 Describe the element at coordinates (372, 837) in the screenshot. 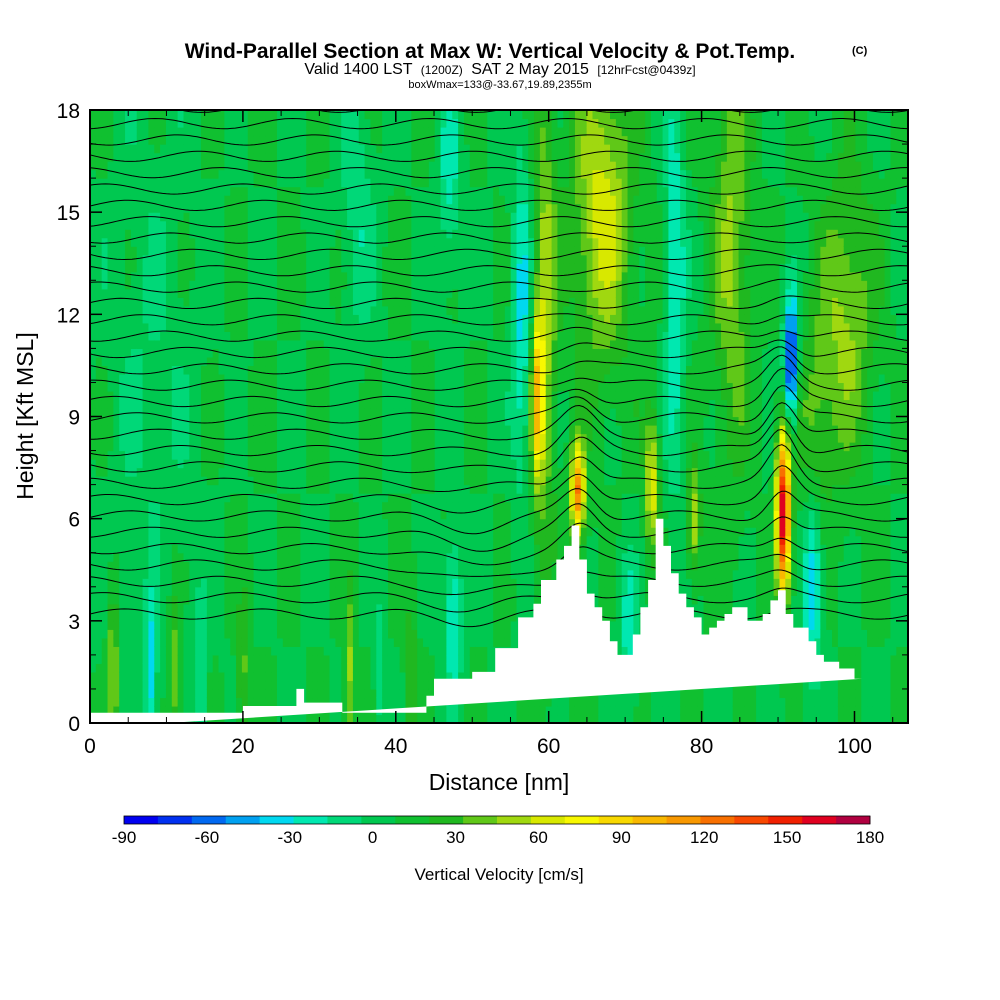

I see `colorbar-tick-label: 0` at that location.